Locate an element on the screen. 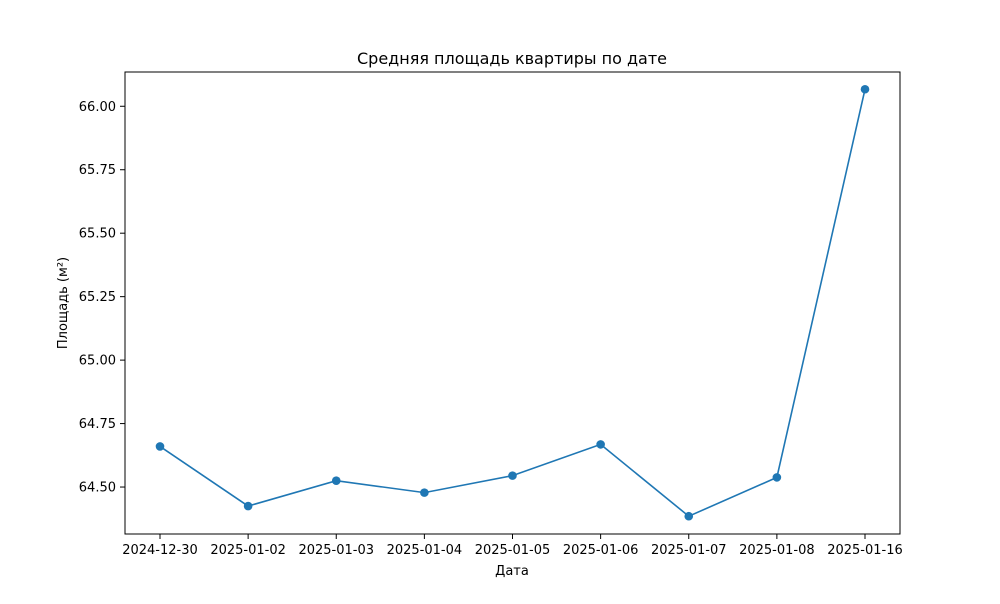 The width and height of the screenshot is (1000, 604). y-tick-label: 66.00 is located at coordinates (97, 107).